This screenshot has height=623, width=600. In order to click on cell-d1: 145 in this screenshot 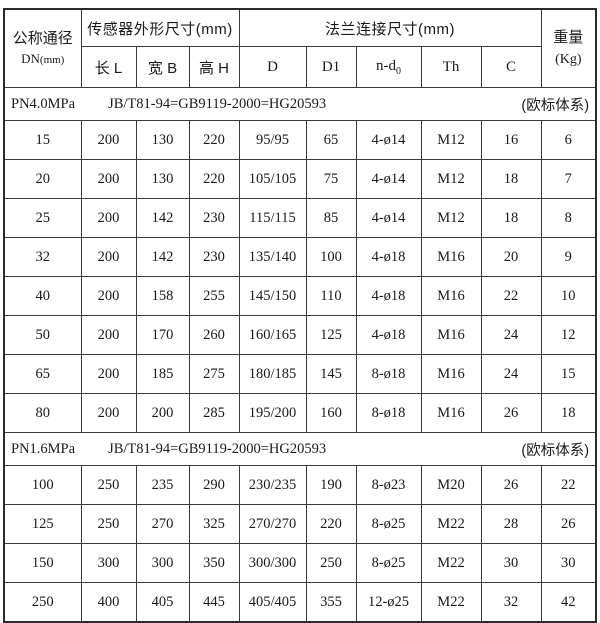, I will do `click(331, 374)`.